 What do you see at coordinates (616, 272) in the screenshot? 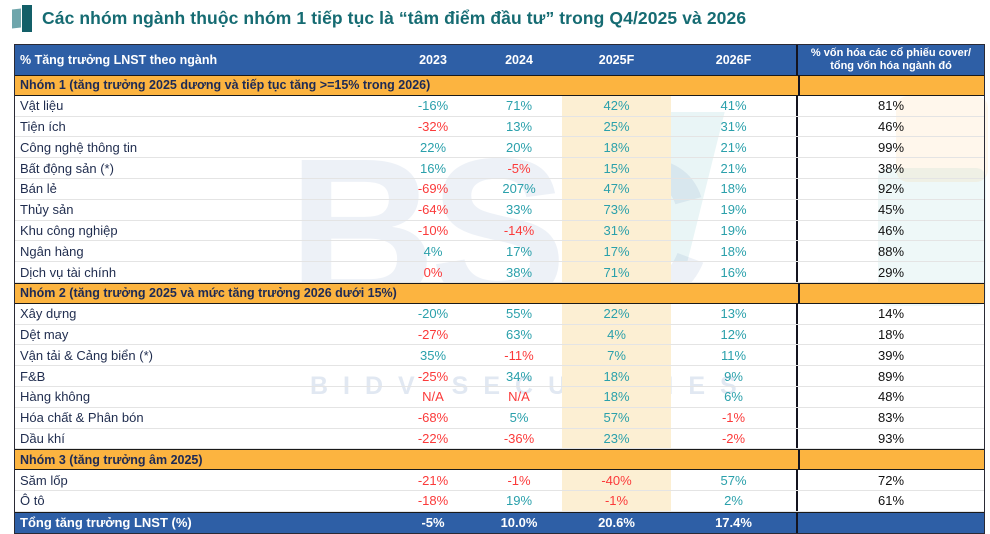
I see `growth-value-cell: 71%` at bounding box center [616, 272].